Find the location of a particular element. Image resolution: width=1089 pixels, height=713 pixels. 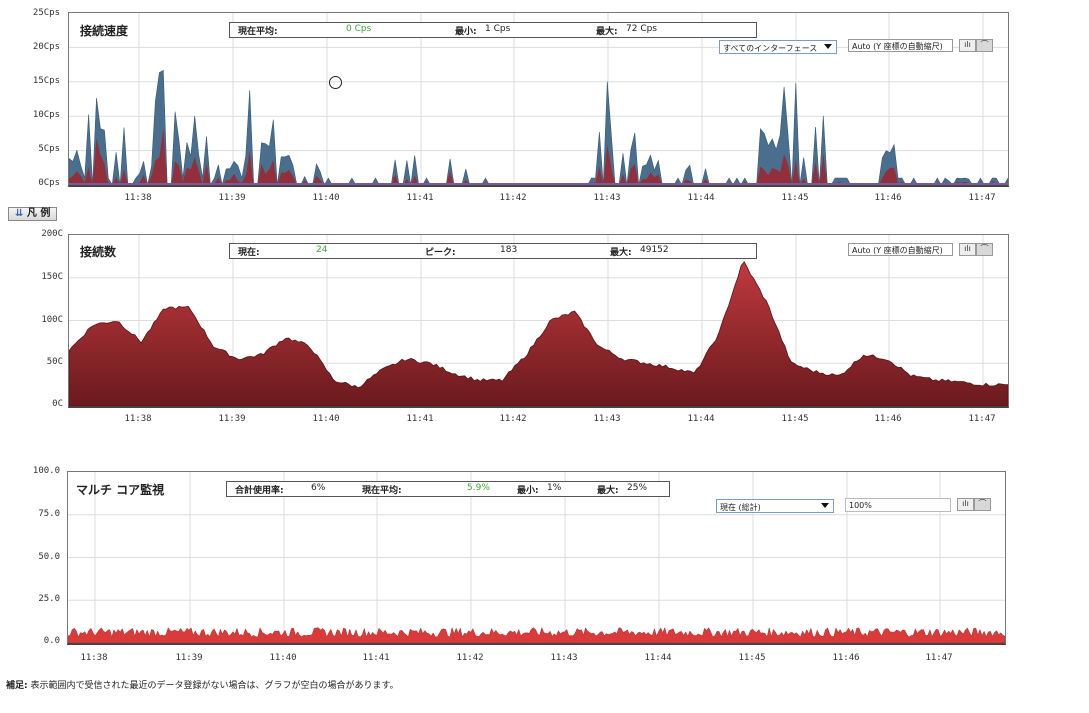

mouse-cursor-circle is located at coordinates (335, 82).